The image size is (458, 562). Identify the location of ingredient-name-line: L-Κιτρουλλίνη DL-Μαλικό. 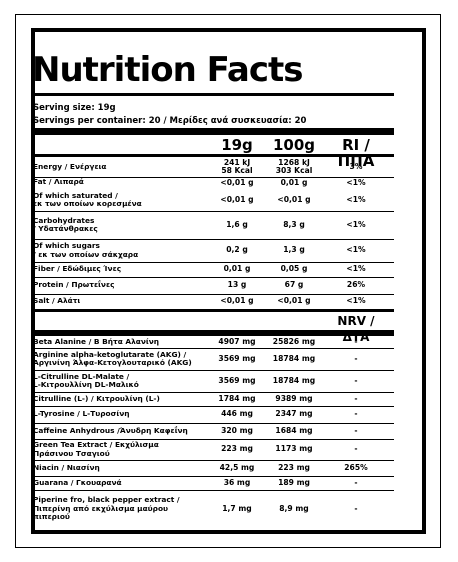
(86, 384).